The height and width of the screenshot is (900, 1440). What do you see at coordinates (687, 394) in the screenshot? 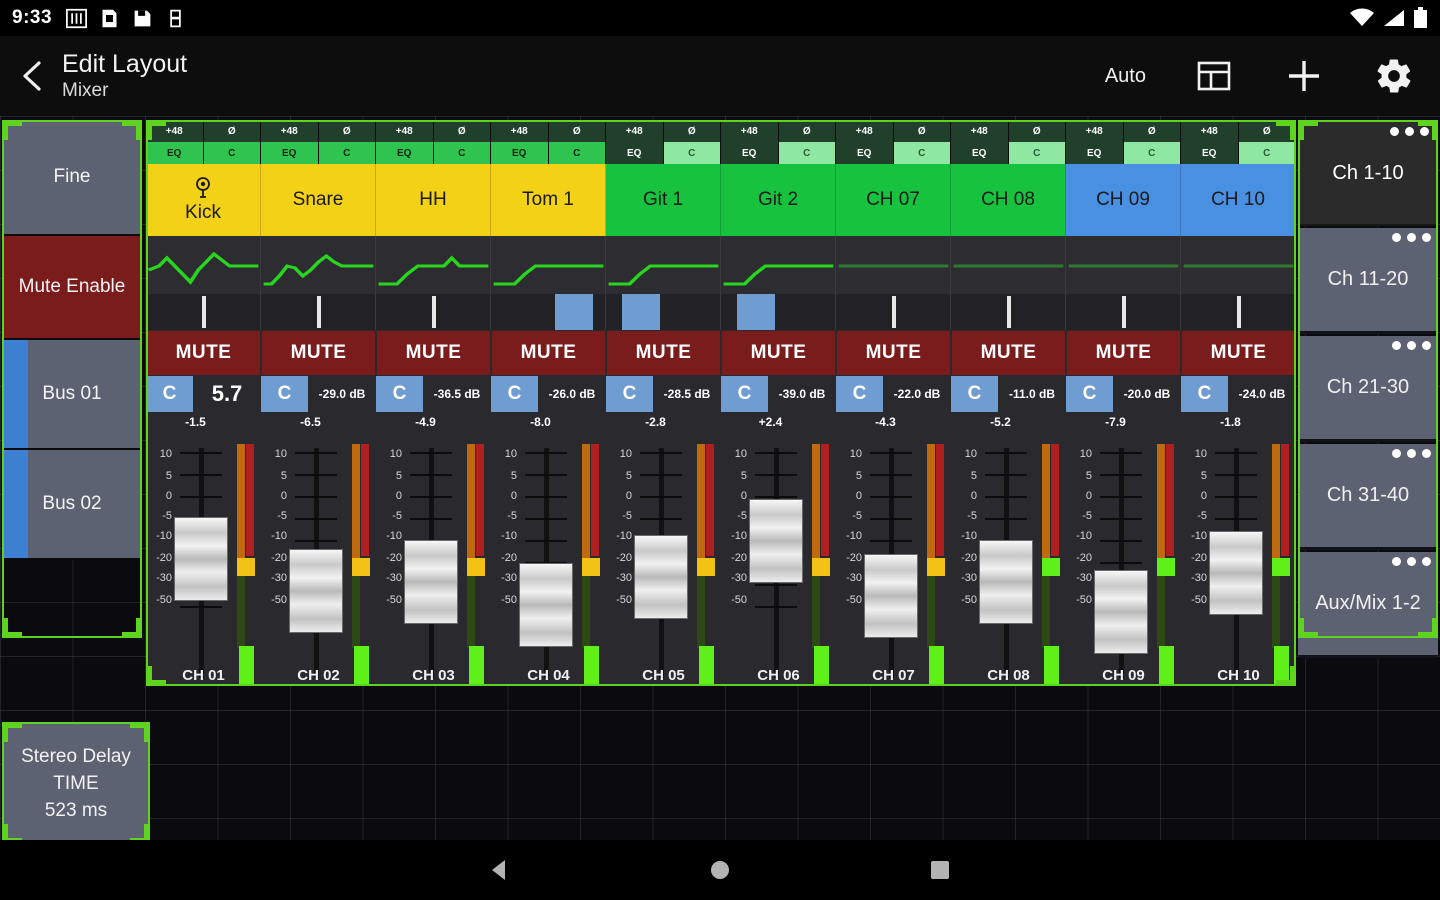
I see `channel-level-value: -28.5 dB` at bounding box center [687, 394].